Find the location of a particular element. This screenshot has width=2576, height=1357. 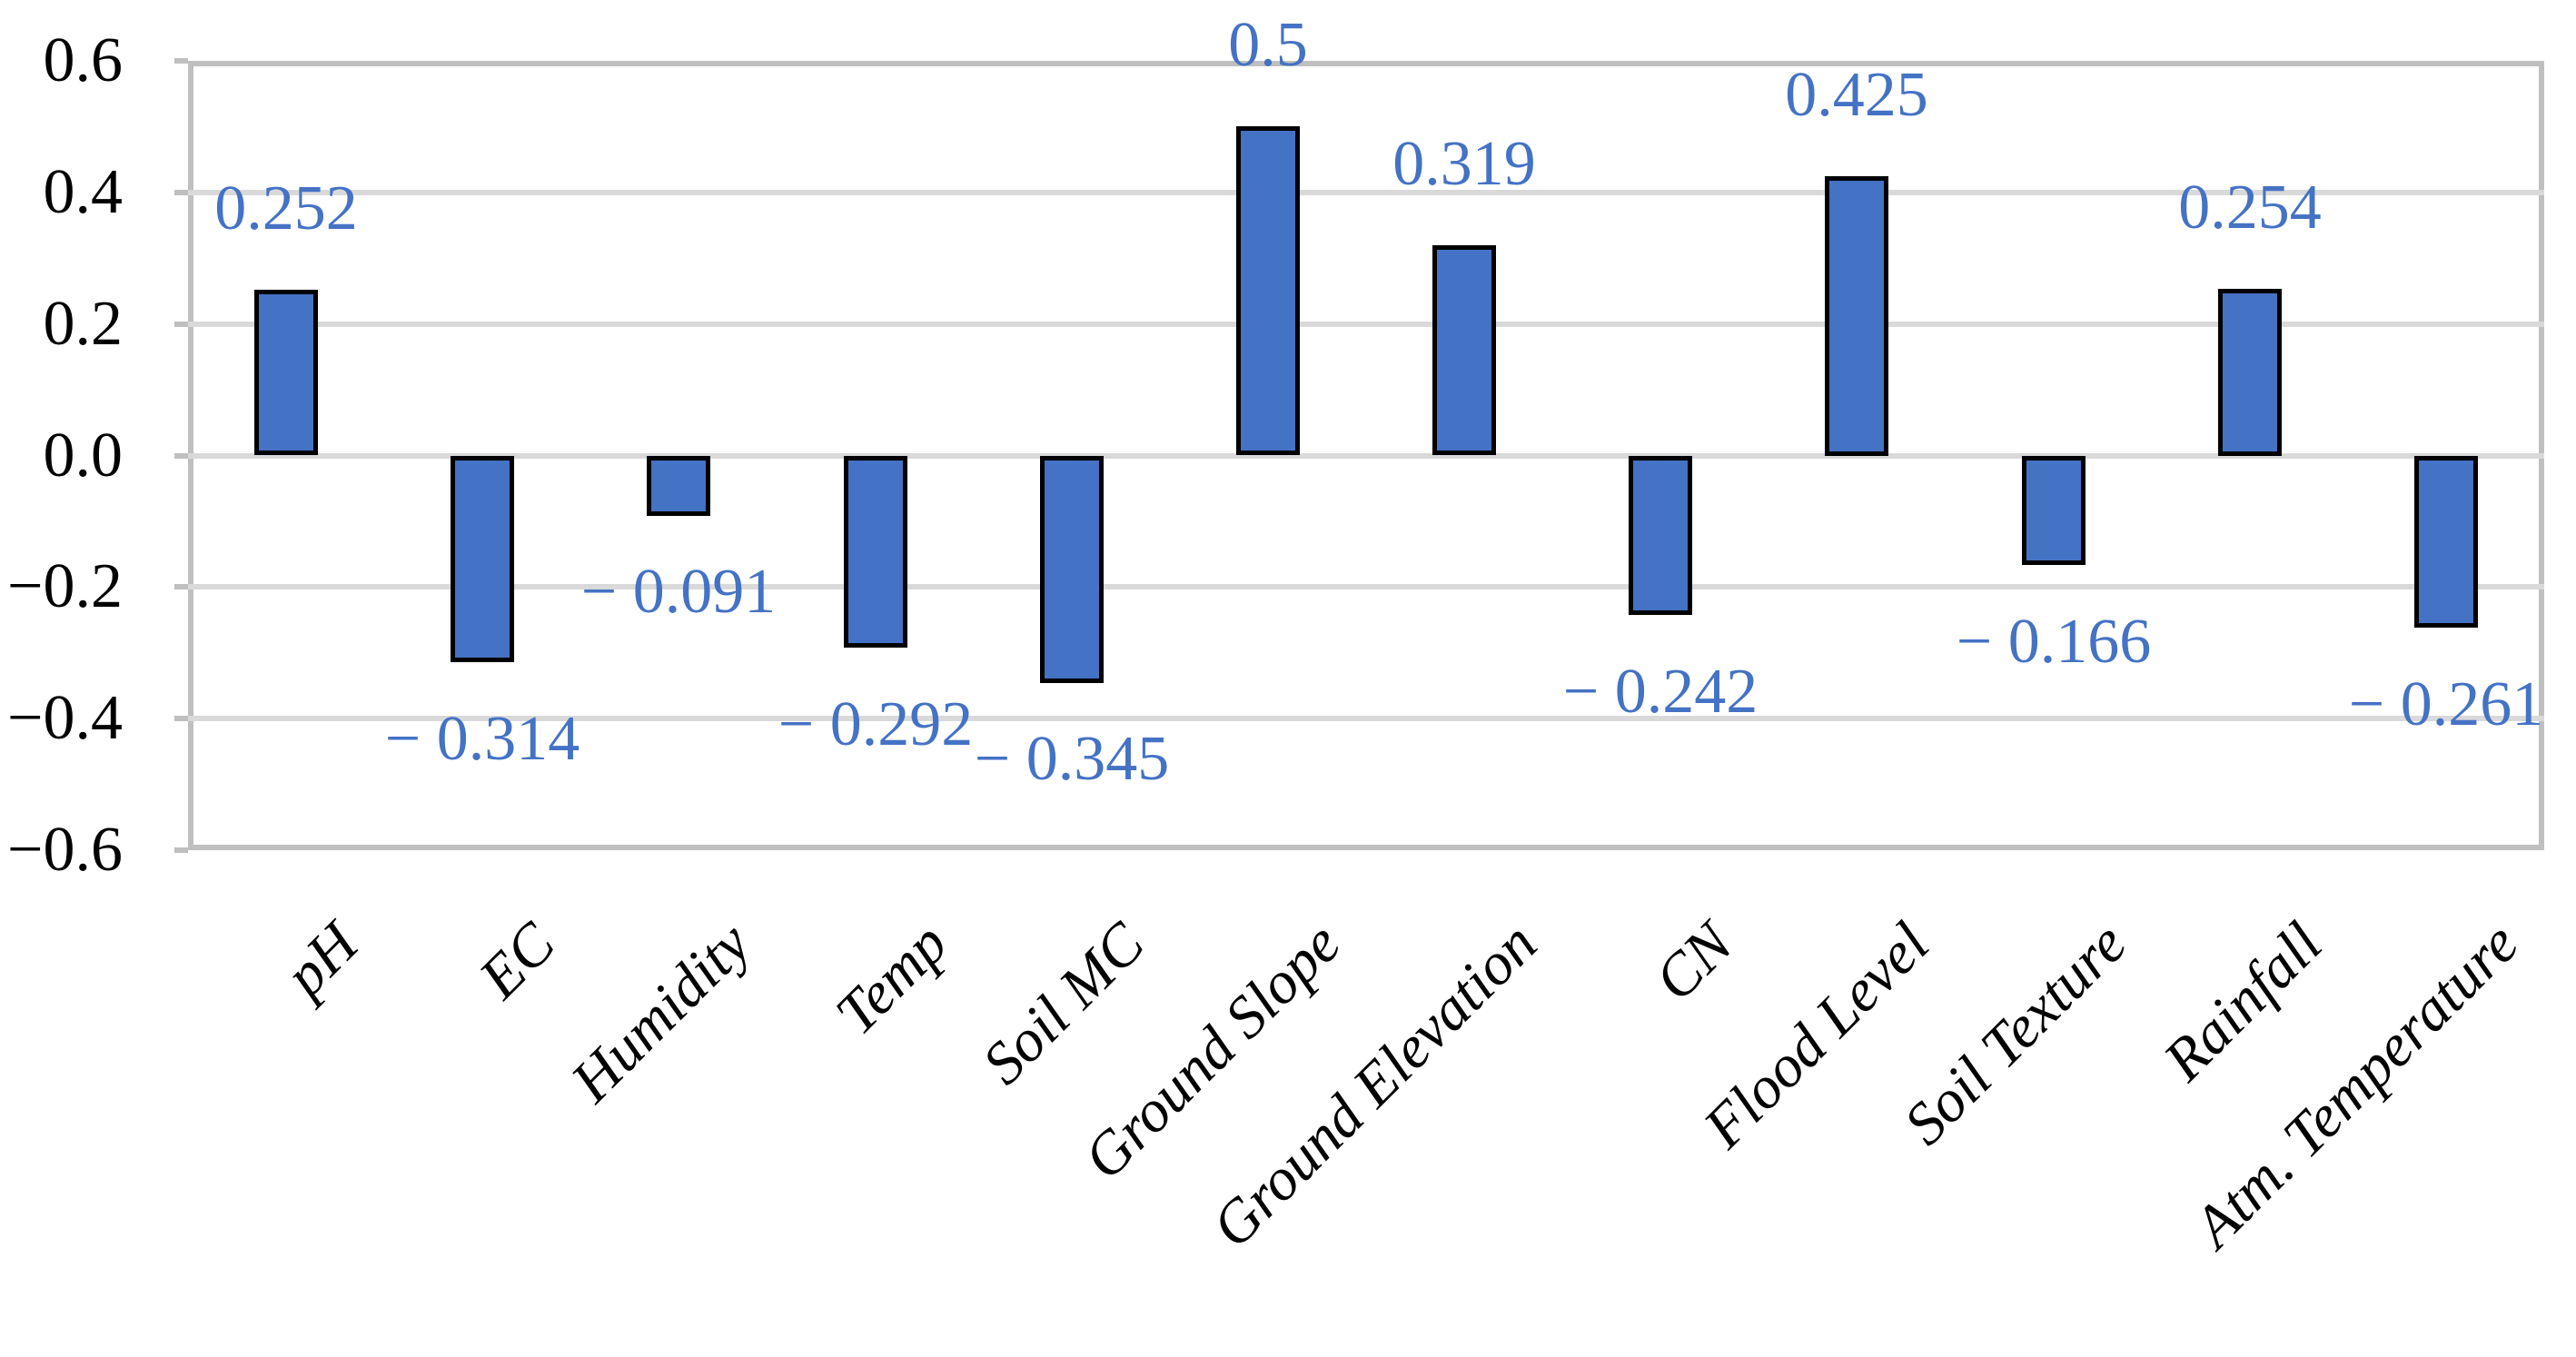

x-axis-category-label: pH is located at coordinates (322, 959).